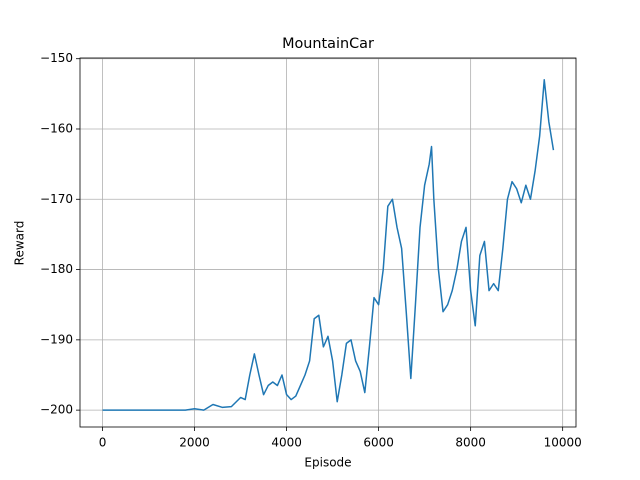 The image size is (640, 480). I want to click on x-tick-label: 8000, so click(470, 443).